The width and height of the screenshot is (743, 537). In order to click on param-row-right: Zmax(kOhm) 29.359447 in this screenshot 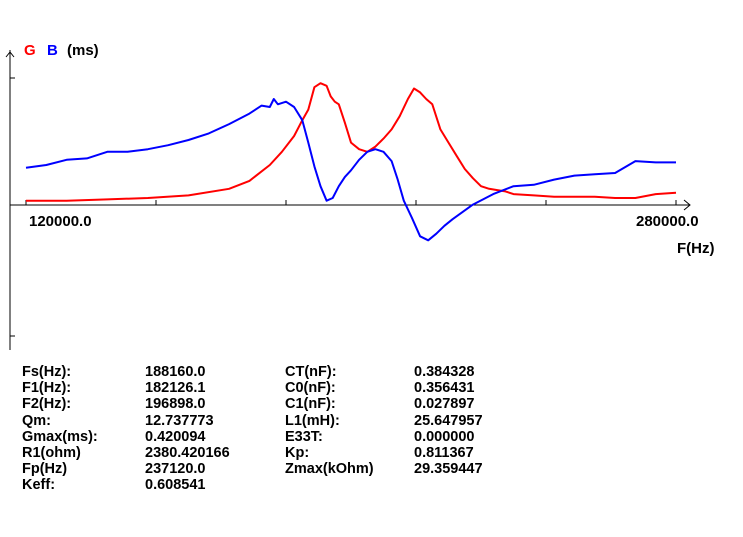, I will do `click(302, 469)`.